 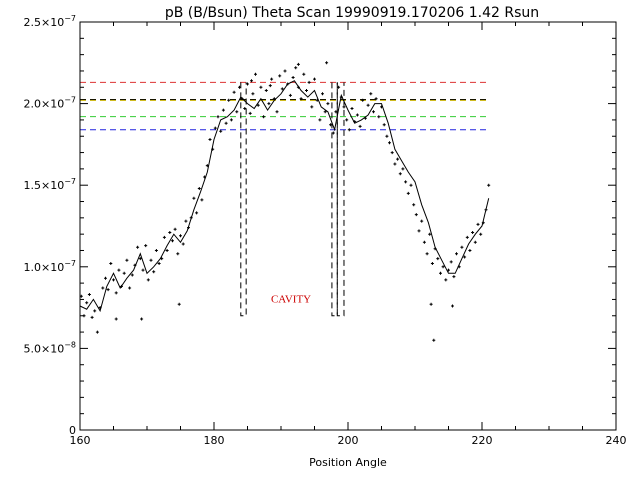 What do you see at coordinates (292, 199) in the screenshot?
I see `cavity-bounds` at bounding box center [292, 199].